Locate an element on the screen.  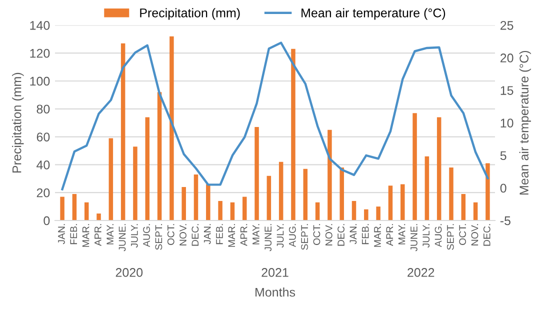
text: 2020 is located at coordinates (129, 272).